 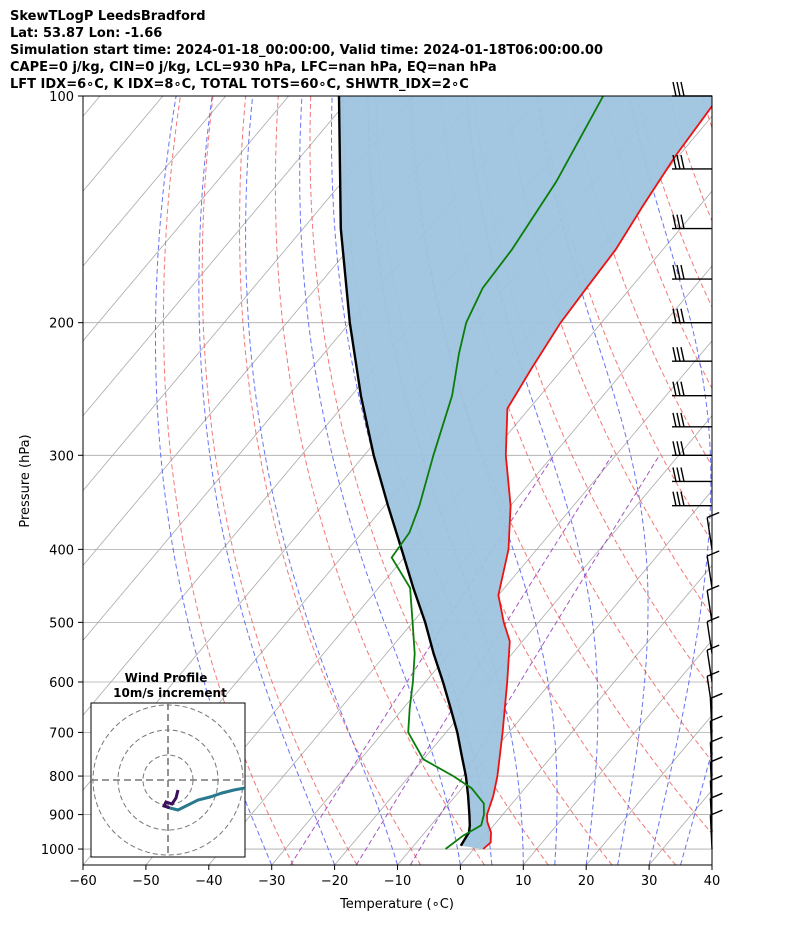 What do you see at coordinates (61, 324) in the screenshot?
I see `y-tick-label: 200` at bounding box center [61, 324].